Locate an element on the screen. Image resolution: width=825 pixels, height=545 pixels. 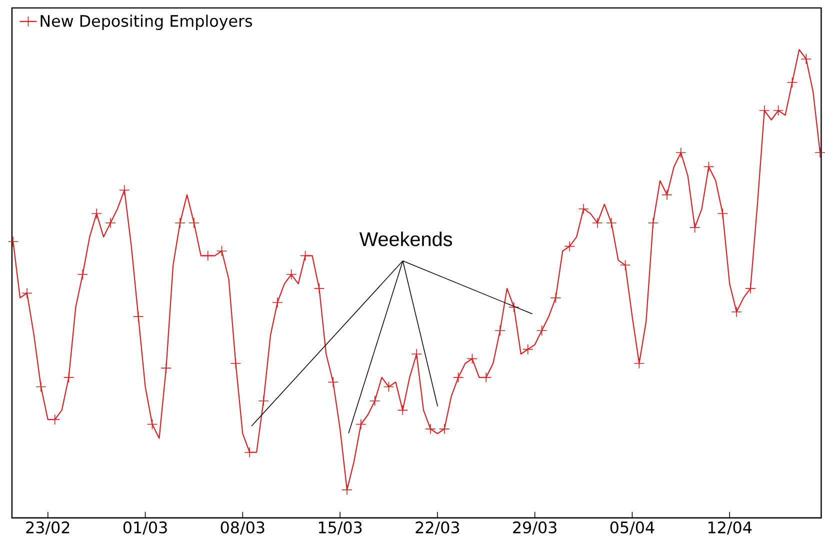
legend-label: New Depositing Employers is located at coordinates (146, 22).